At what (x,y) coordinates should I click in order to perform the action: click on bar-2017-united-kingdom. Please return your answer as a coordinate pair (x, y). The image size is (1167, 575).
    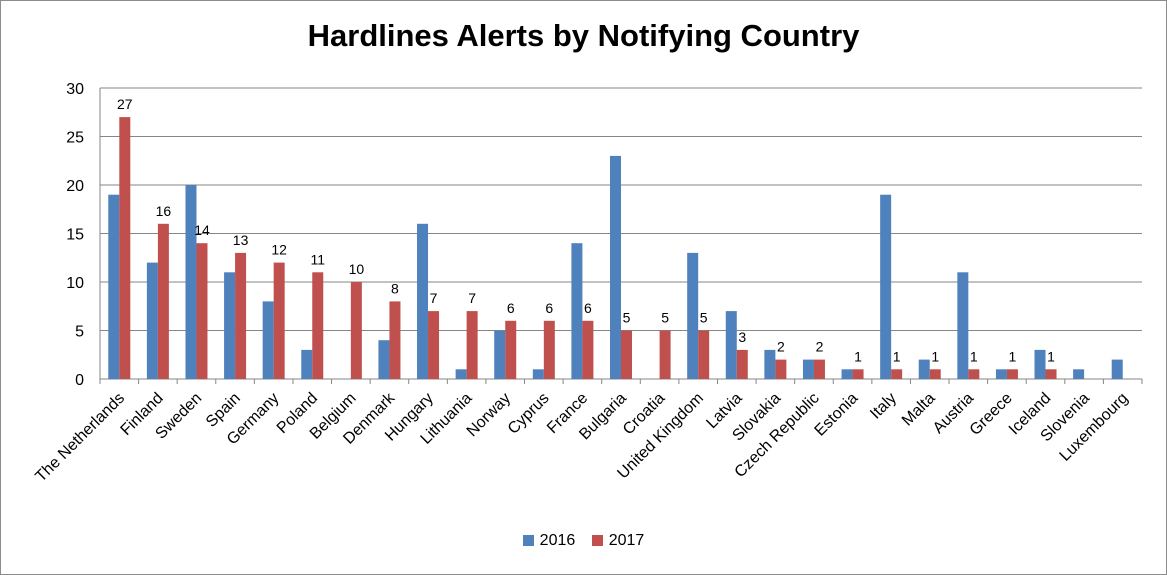
    Looking at the image, I should click on (704, 354).